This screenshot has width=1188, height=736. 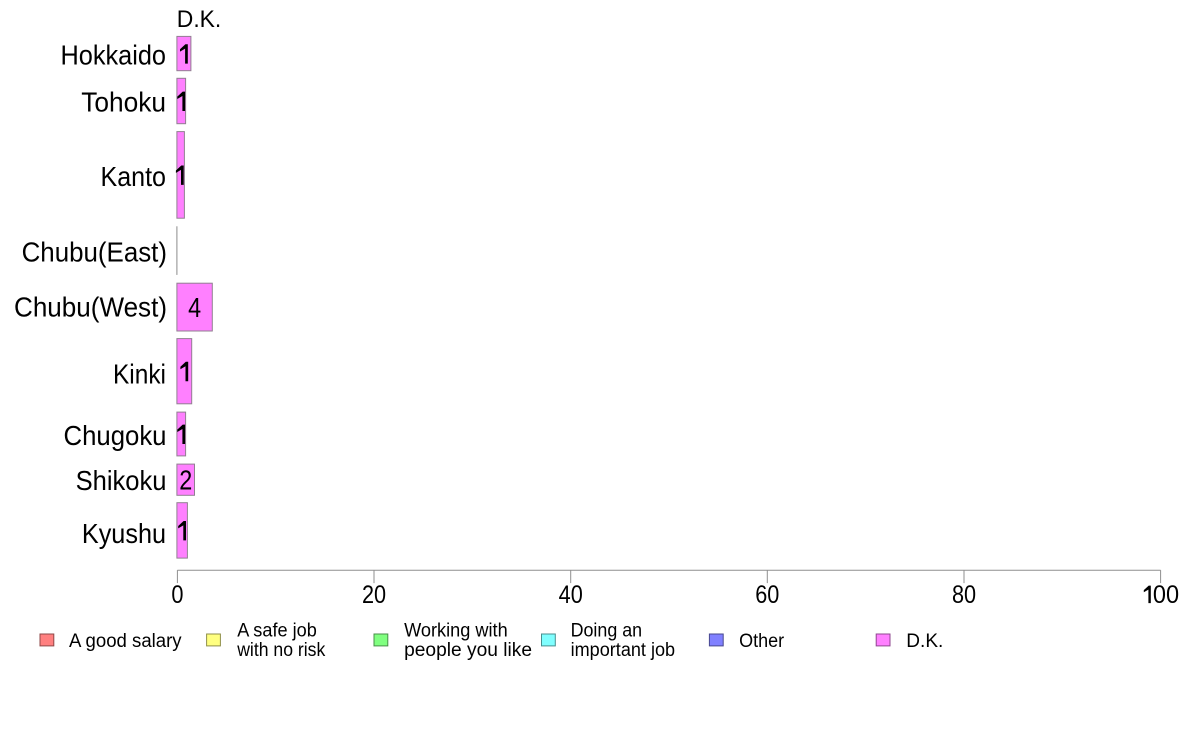 What do you see at coordinates (177, 595) in the screenshot?
I see `svg-text: 0` at bounding box center [177, 595].